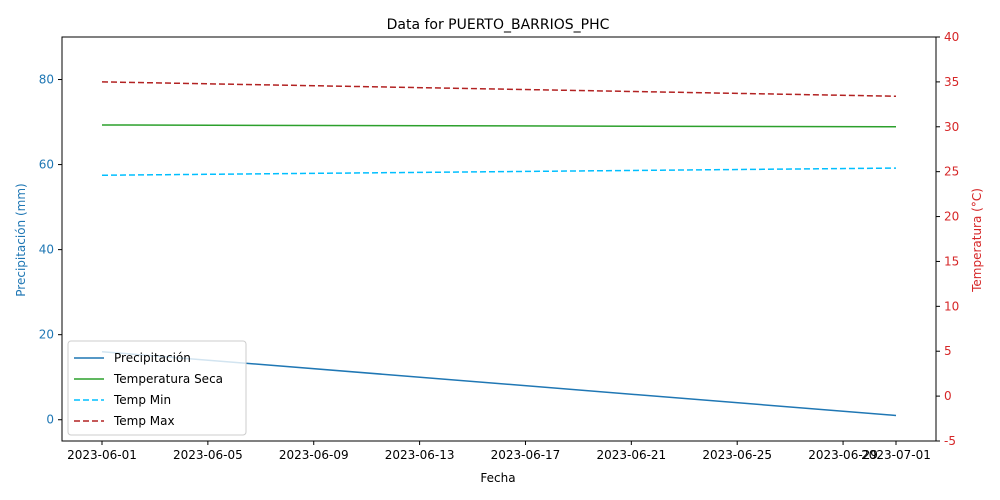 The height and width of the screenshot is (500, 1000). What do you see at coordinates (948, 396) in the screenshot?
I see `y-right-tick-label: 0` at bounding box center [948, 396].